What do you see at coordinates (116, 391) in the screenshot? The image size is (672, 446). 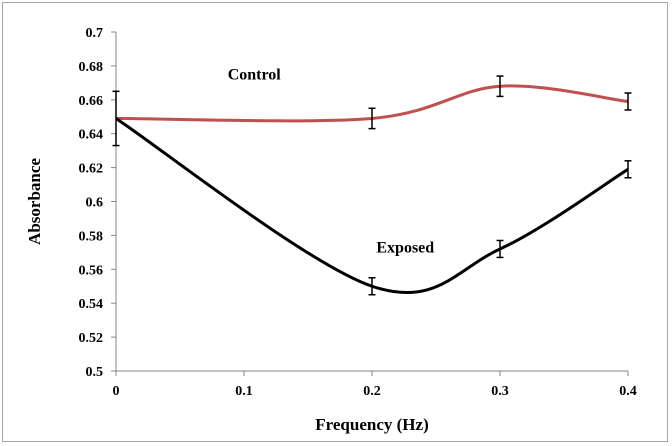 I see `x-tick-label: 0` at bounding box center [116, 391].